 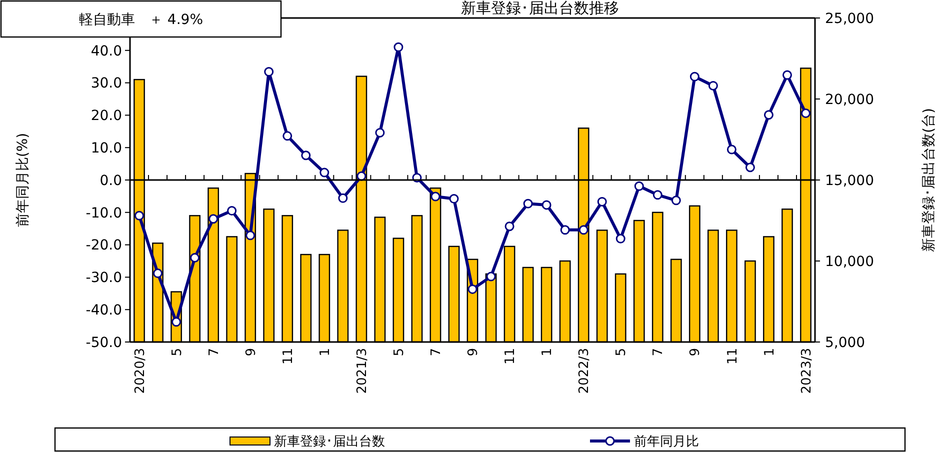 I want to click on y-tick-label: 0.0, so click(x=111, y=180).